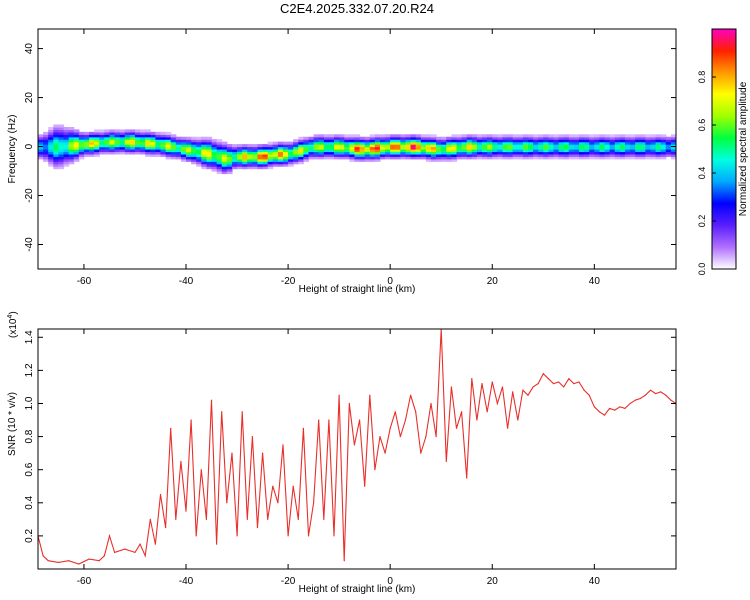 This screenshot has width=750, height=600. What do you see at coordinates (29, 337) in the screenshot?
I see `y-tick-label: 1.4` at bounding box center [29, 337].